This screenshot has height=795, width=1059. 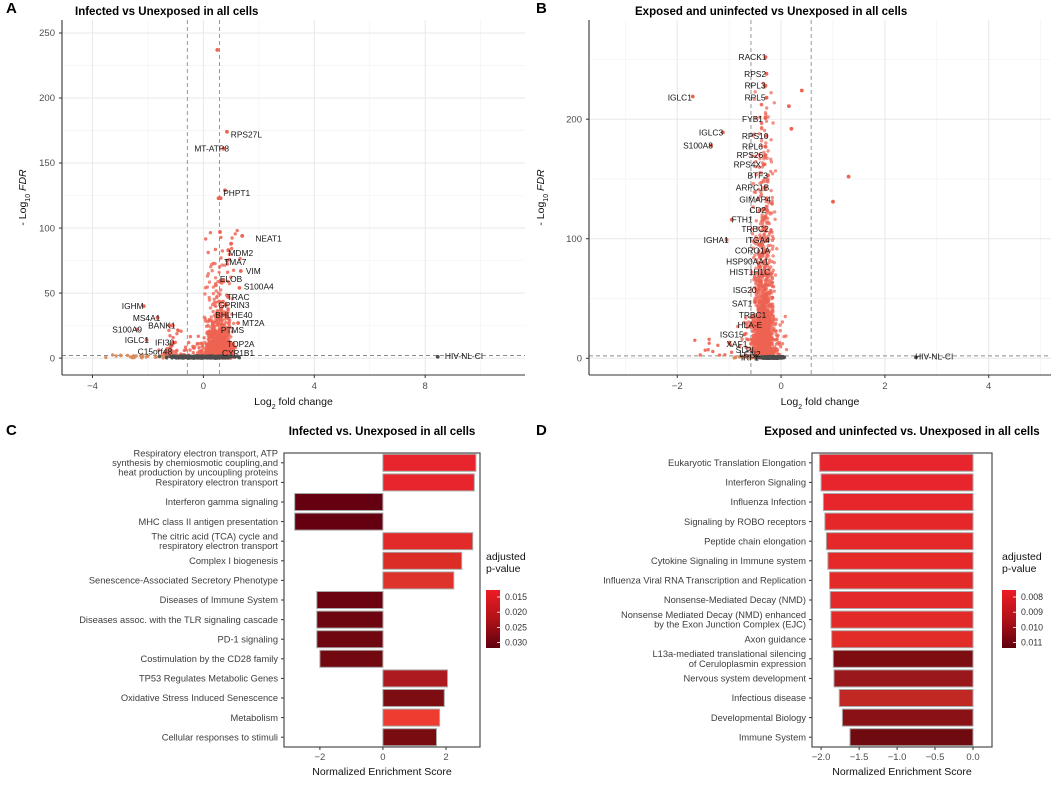 What do you see at coordinates (753, 57) in the screenshot?
I see `svg-text: RACK1` at bounding box center [753, 57].